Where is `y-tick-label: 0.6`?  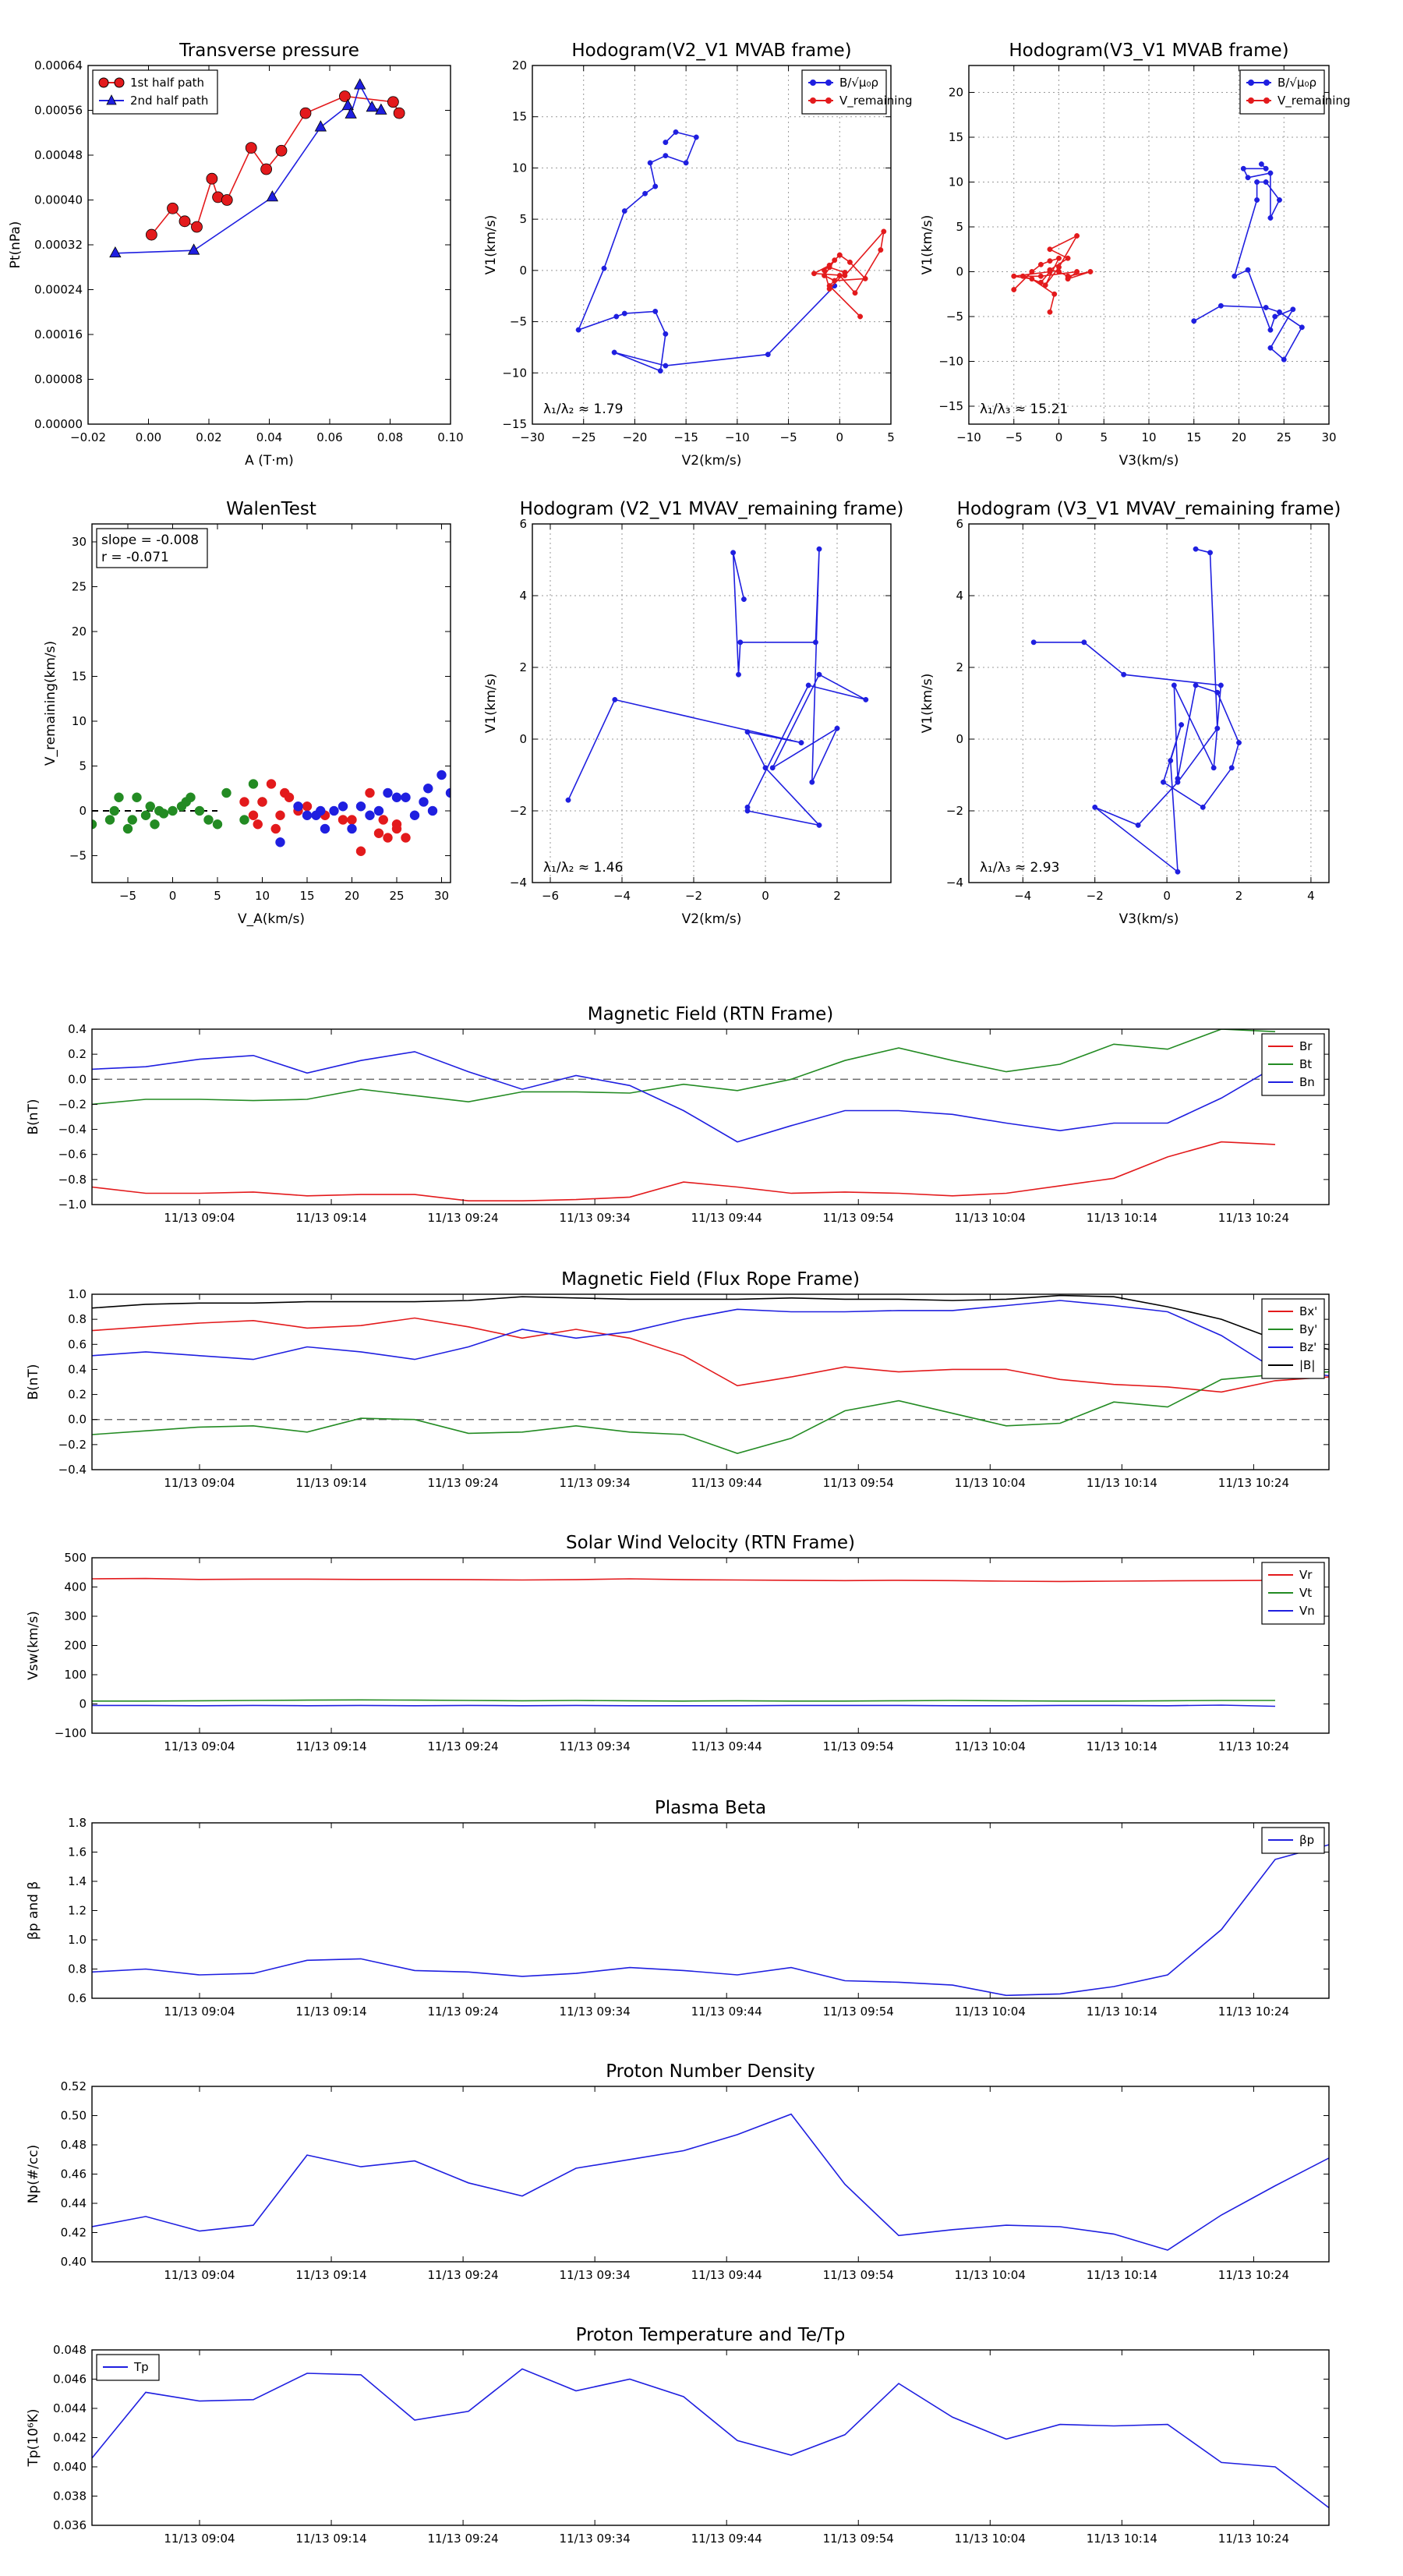 y-tick-label: 0.6 is located at coordinates (77, 1998).